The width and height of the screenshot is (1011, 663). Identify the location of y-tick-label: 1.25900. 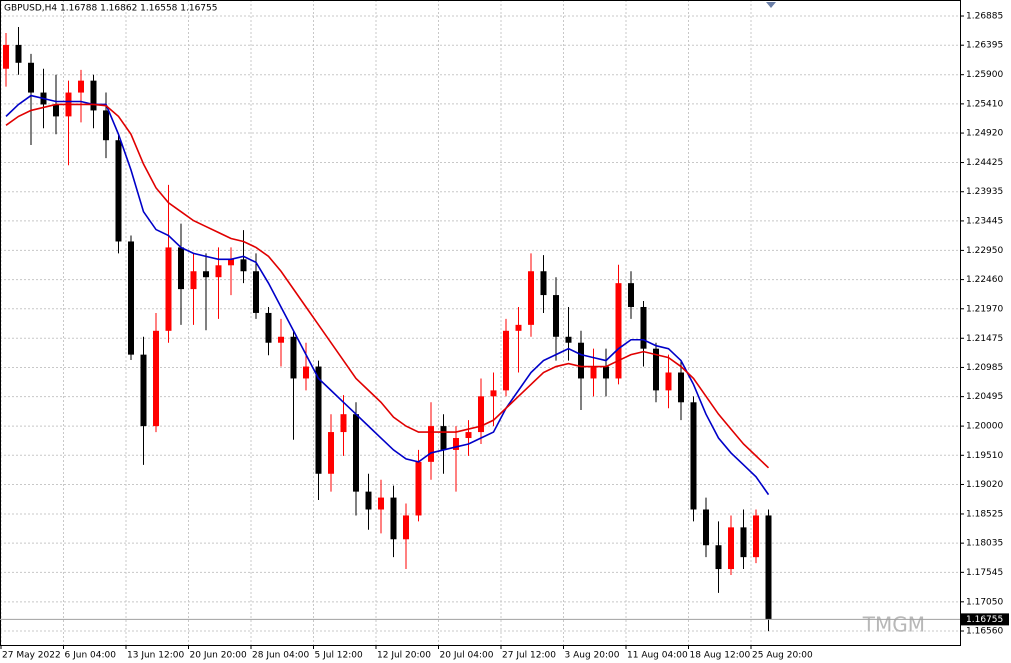
(984, 75).